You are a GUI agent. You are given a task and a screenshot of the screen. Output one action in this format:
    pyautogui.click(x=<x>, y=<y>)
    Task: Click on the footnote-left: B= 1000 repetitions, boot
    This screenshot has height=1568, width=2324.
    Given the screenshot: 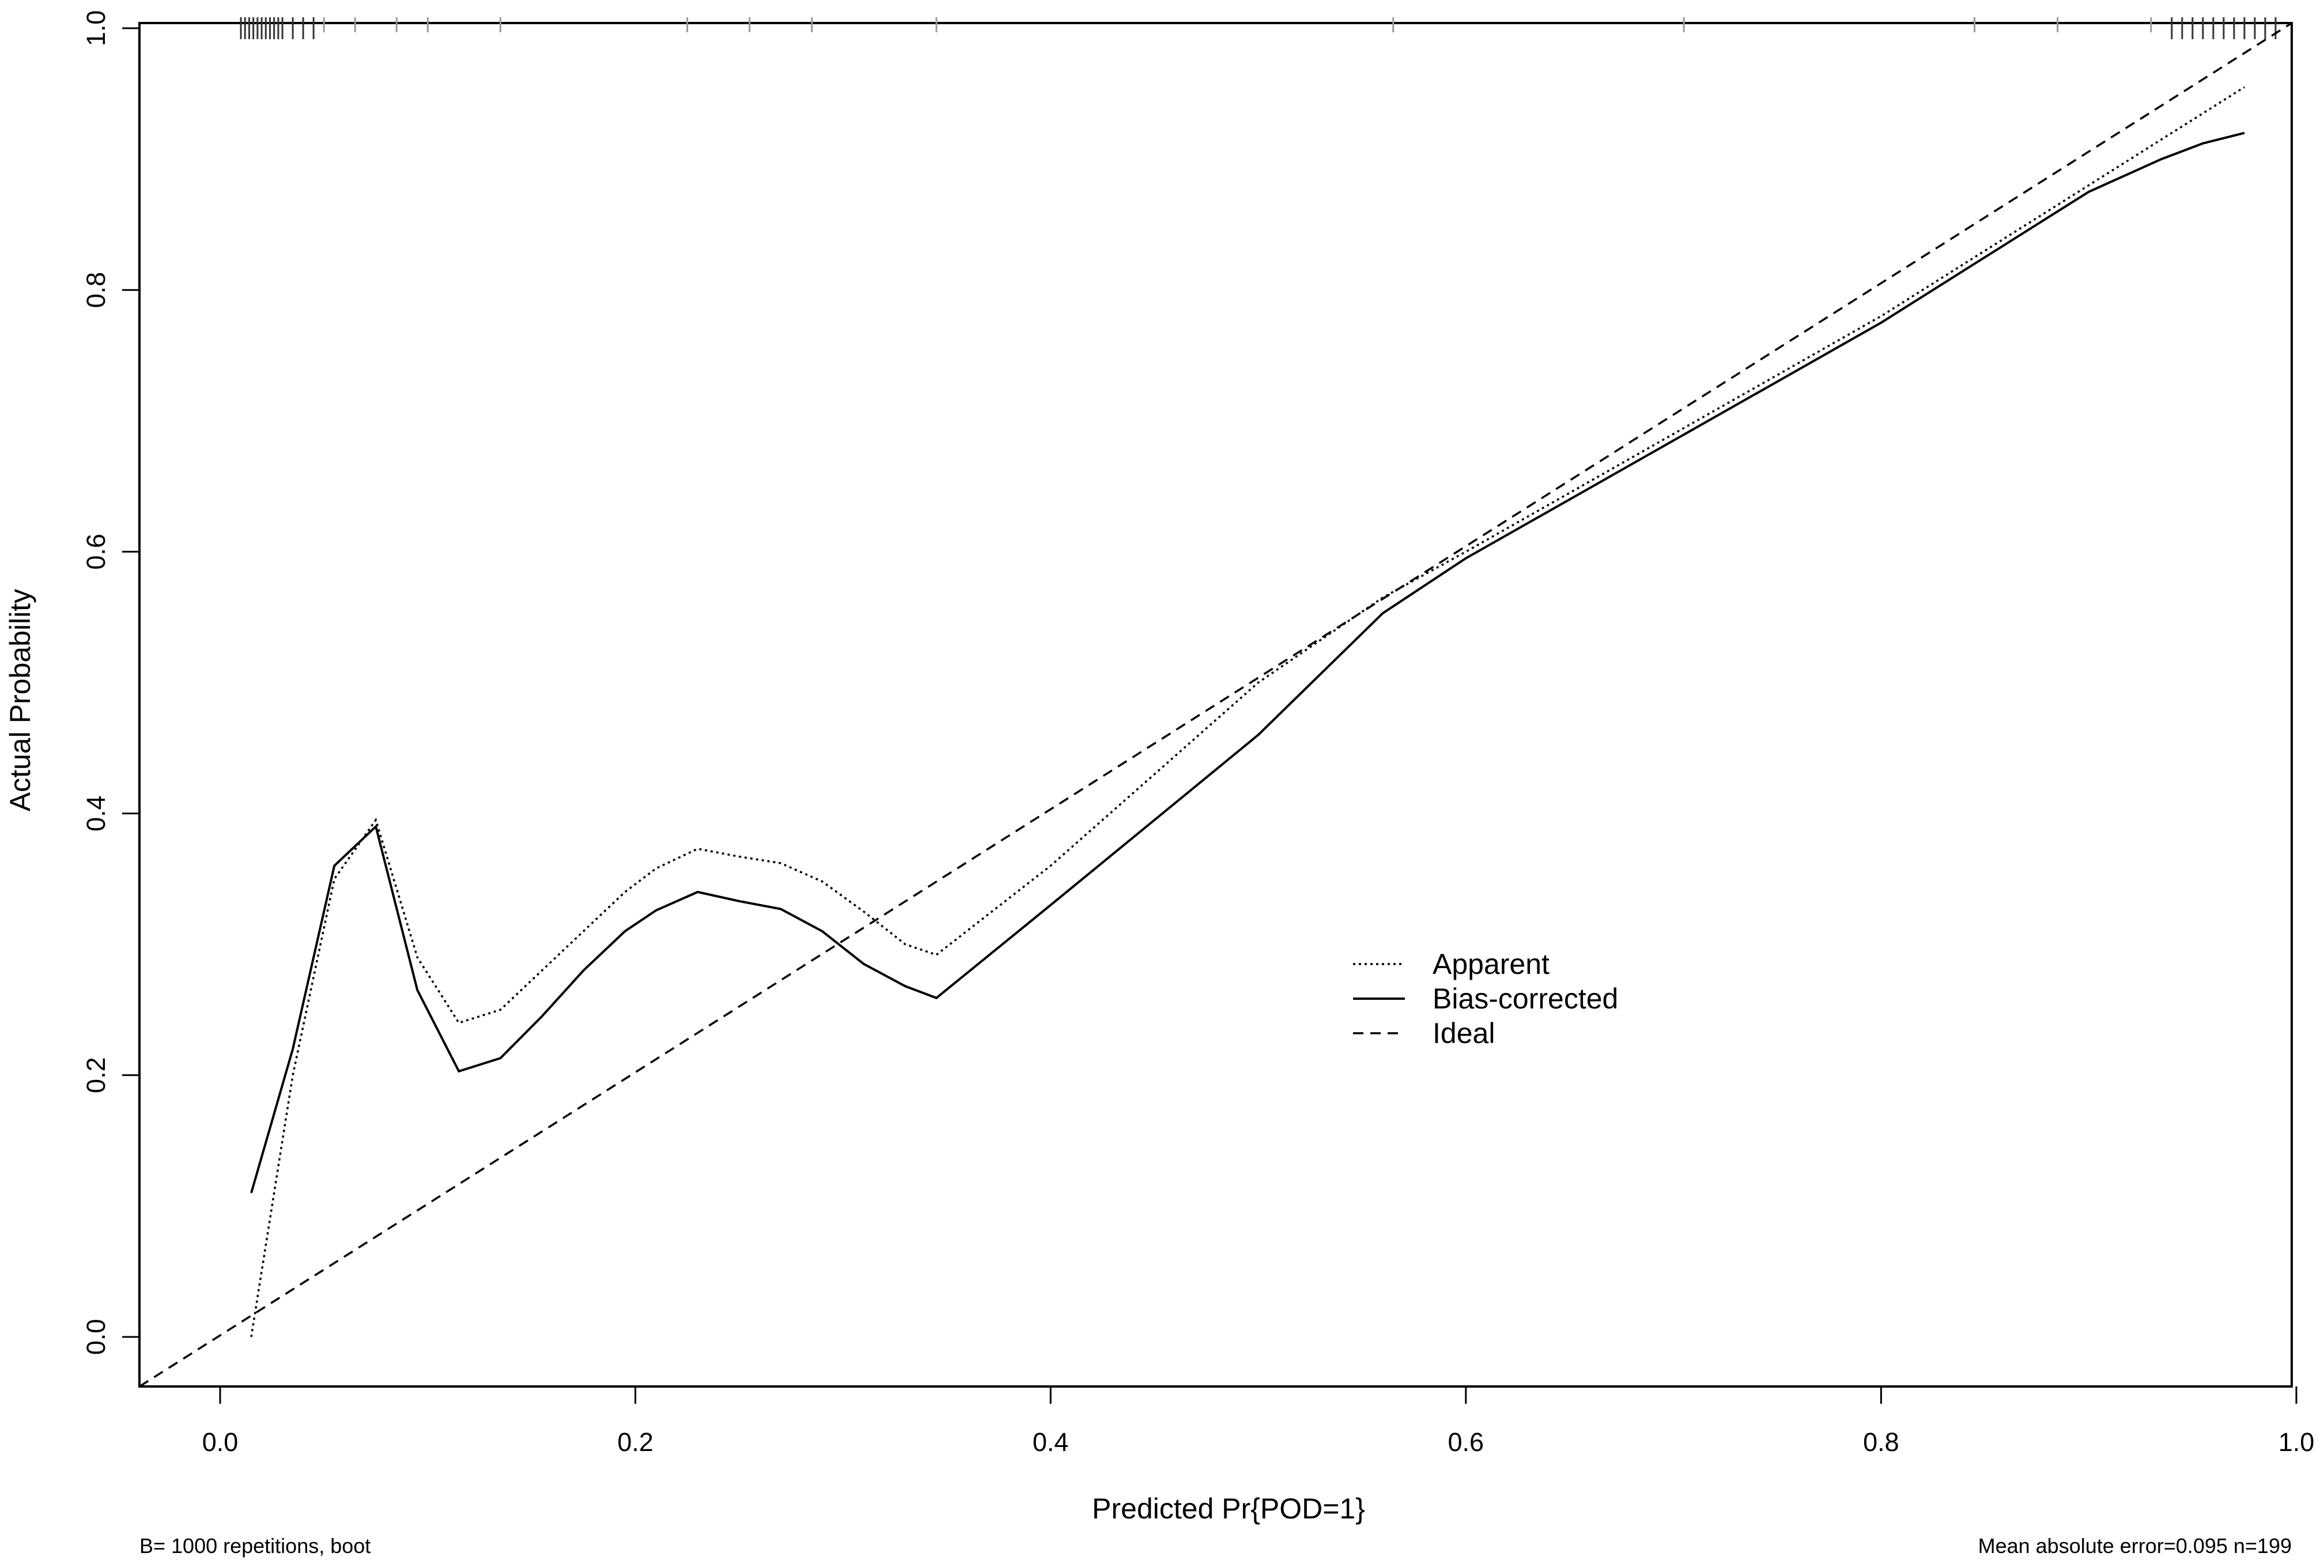 What is the action you would take?
    pyautogui.click(x=255, y=1546)
    